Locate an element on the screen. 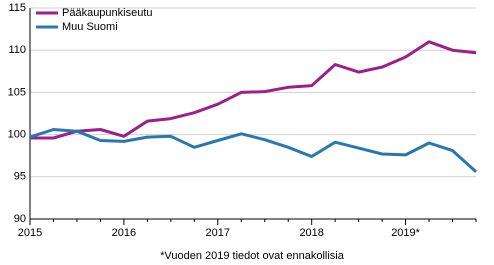  y-tick-label: 115 is located at coordinates (17, 8).